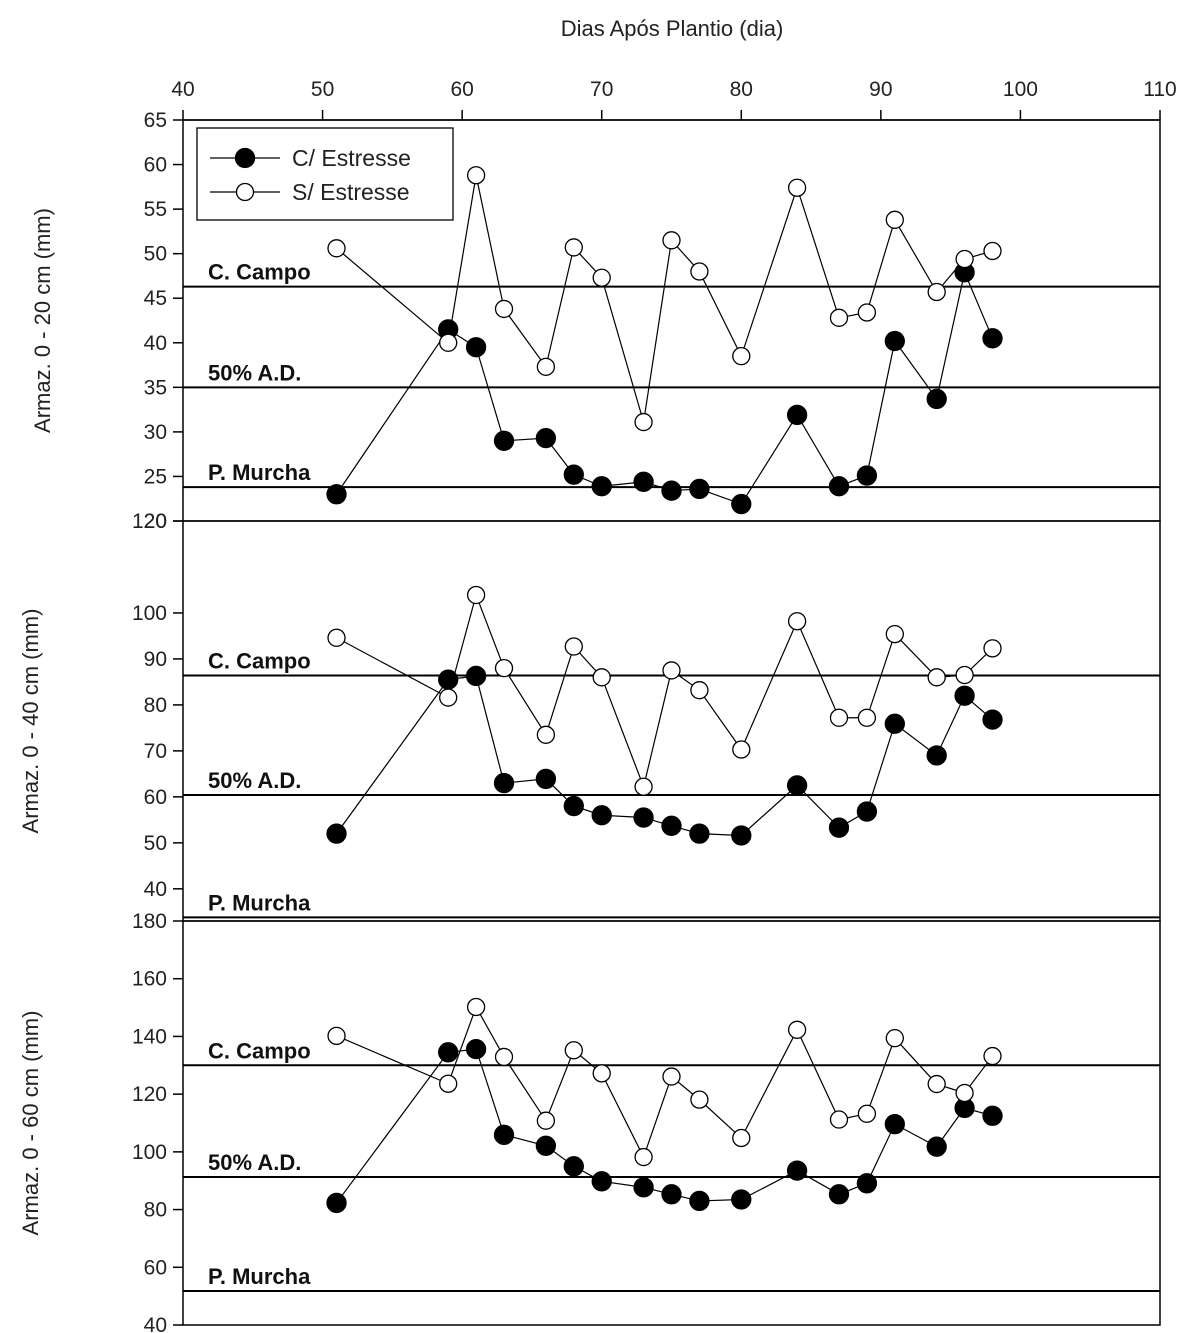  I want to click on y-tick-label: 180, so click(149, 921).